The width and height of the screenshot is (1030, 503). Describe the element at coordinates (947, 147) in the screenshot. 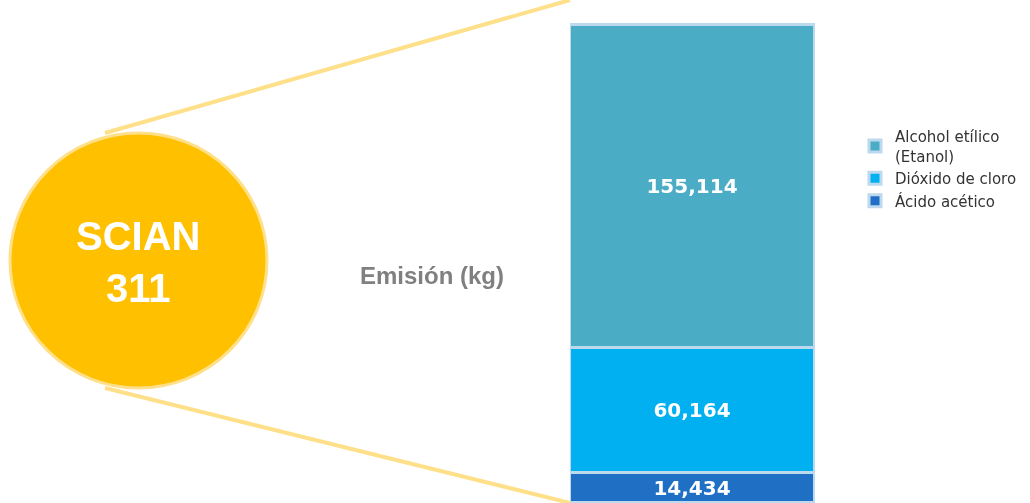

I see `legend-label: Alcohol etílico (Etanol)` at that location.